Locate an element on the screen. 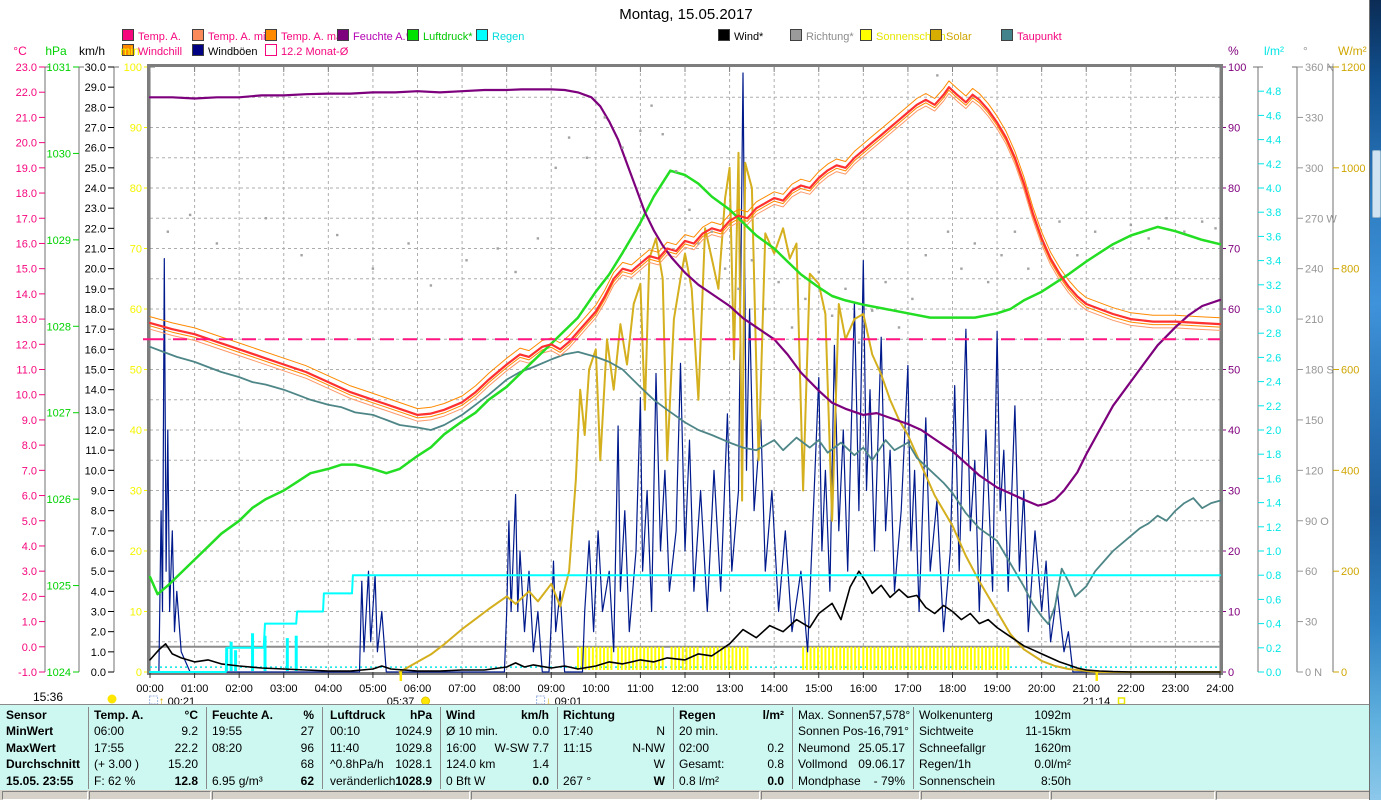 The image size is (1381, 800). svg-text: 60 is located at coordinates (1311, 572).